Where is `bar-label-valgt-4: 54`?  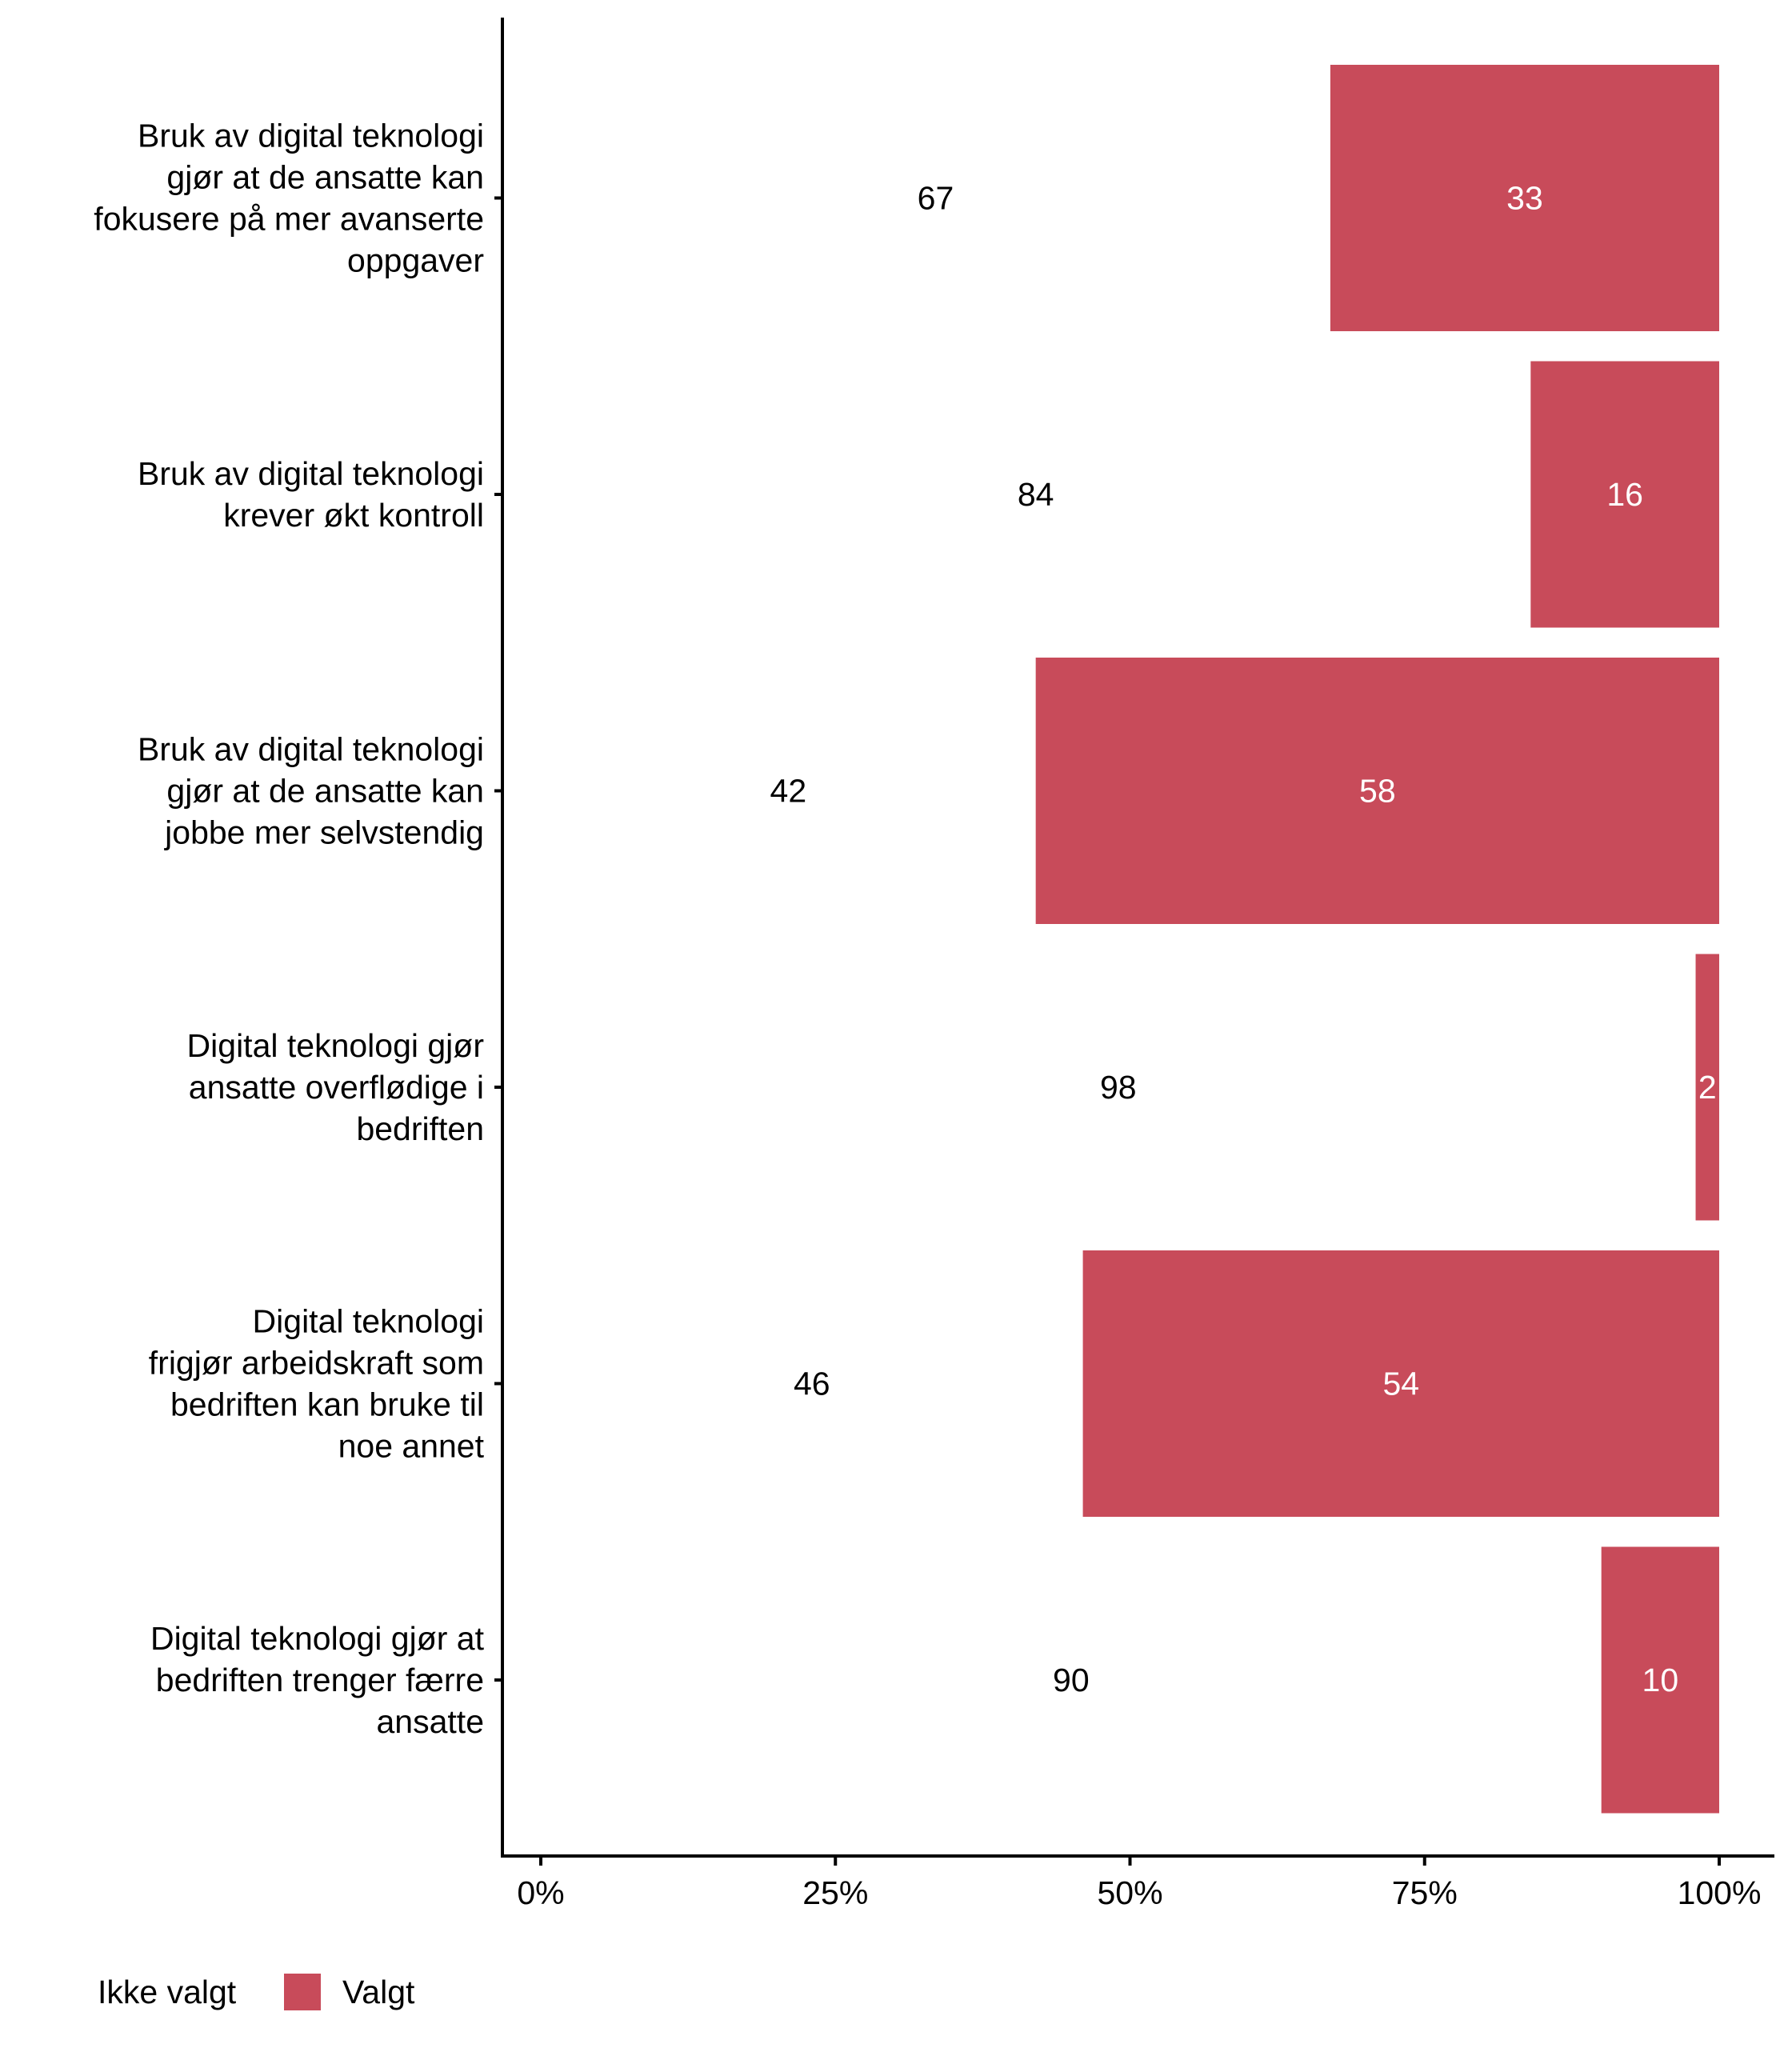 bar-label-valgt-4: 54 is located at coordinates (1400, 1384).